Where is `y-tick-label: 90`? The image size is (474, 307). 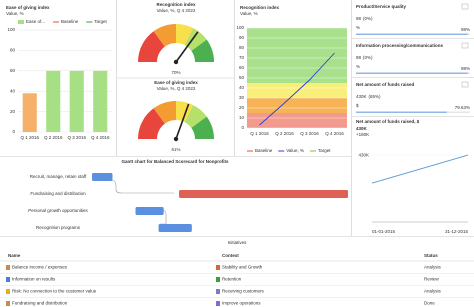
y-tick-label: 90 is located at coordinates (242, 37).